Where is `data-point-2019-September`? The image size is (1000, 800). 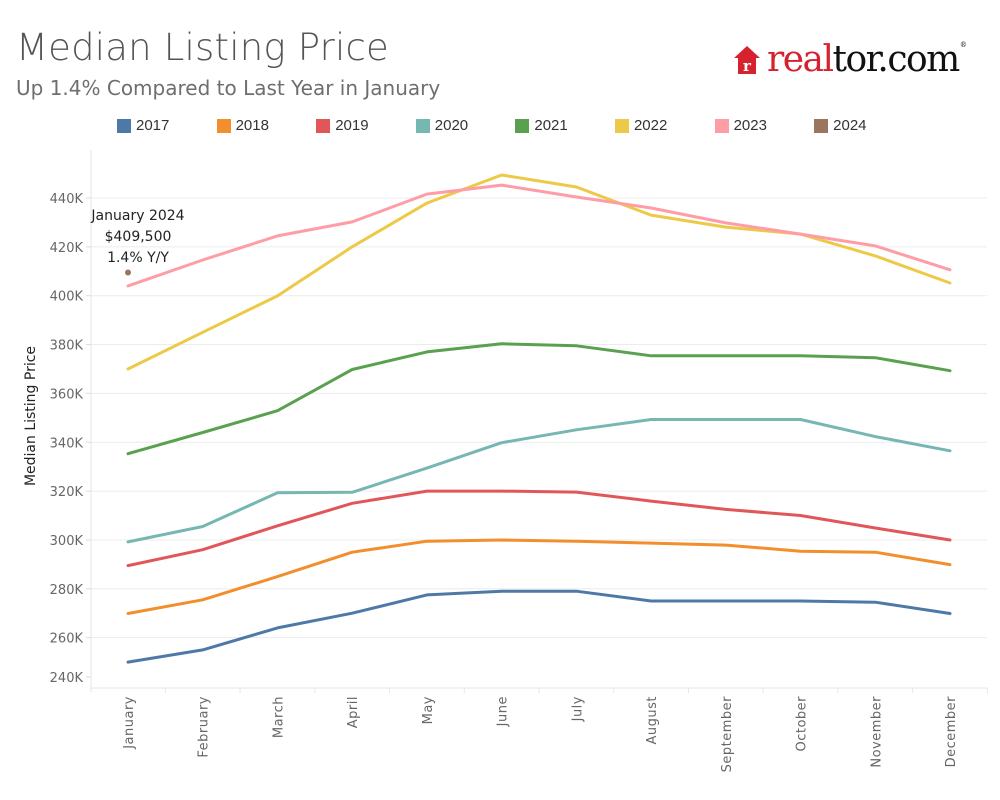
data-point-2019-September is located at coordinates (725, 509).